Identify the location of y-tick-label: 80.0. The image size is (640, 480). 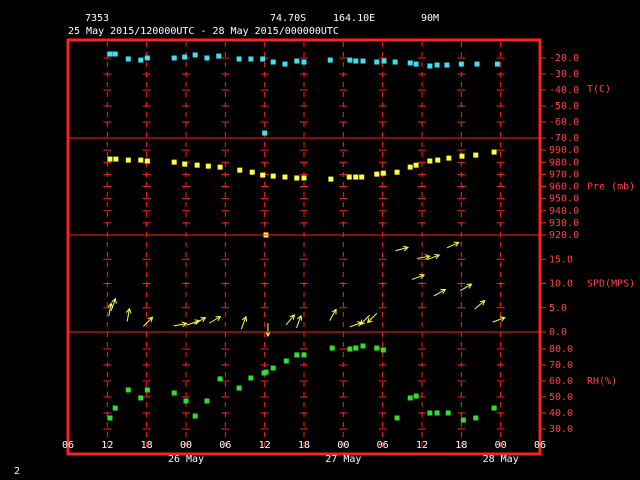
(561, 349).